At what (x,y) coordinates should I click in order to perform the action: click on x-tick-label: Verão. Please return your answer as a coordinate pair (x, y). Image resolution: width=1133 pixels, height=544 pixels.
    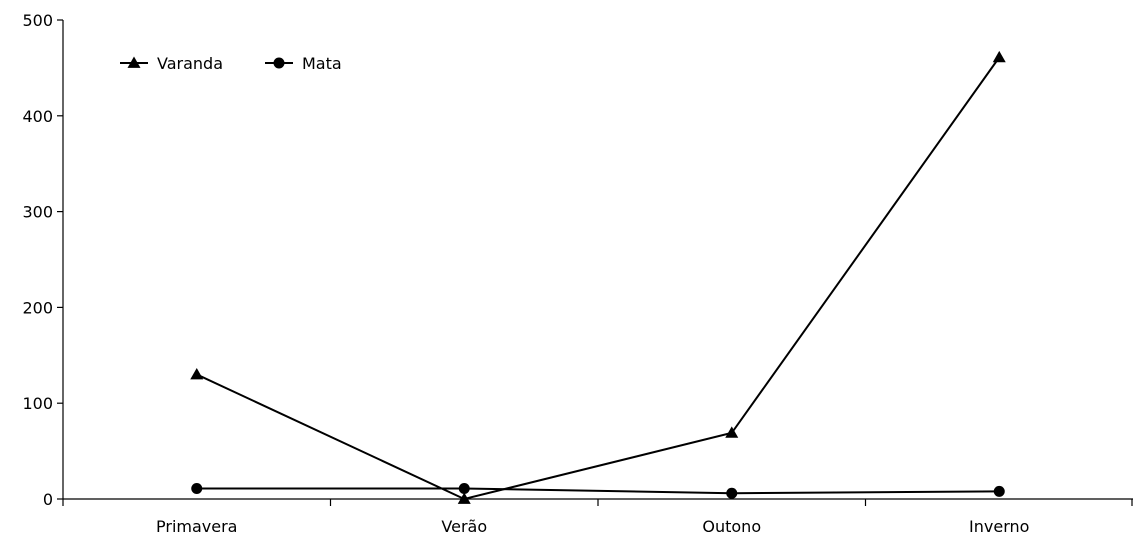
    Looking at the image, I should click on (464, 526).